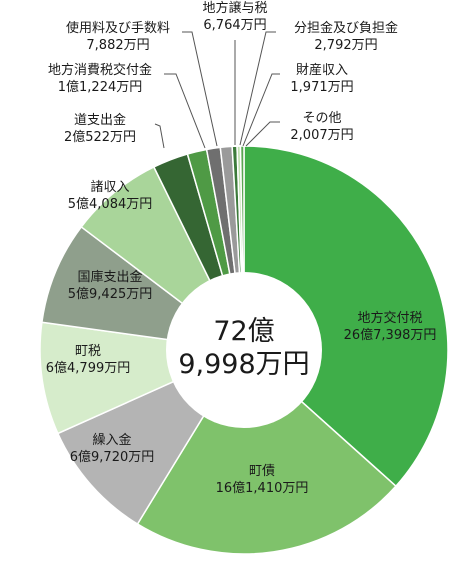 The height and width of the screenshot is (561, 468). What do you see at coordinates (88, 351) in the screenshot?
I see `slice-label-name-3: 町税` at bounding box center [88, 351].